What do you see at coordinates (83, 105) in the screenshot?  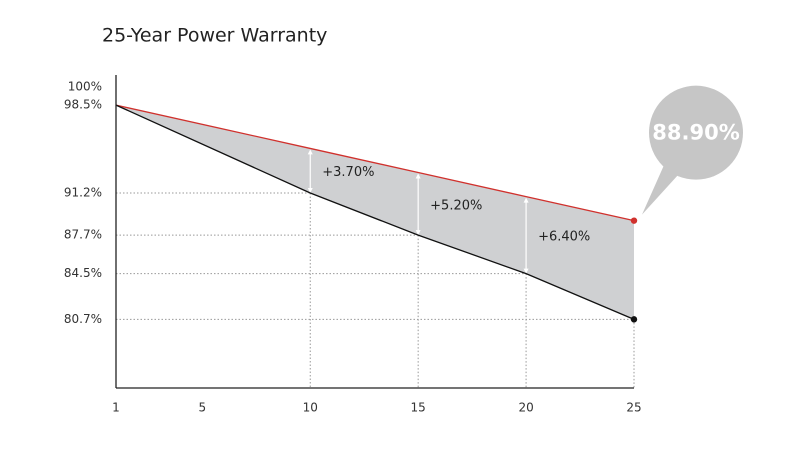 I see `y-tick-label: 98.5%` at bounding box center [83, 105].